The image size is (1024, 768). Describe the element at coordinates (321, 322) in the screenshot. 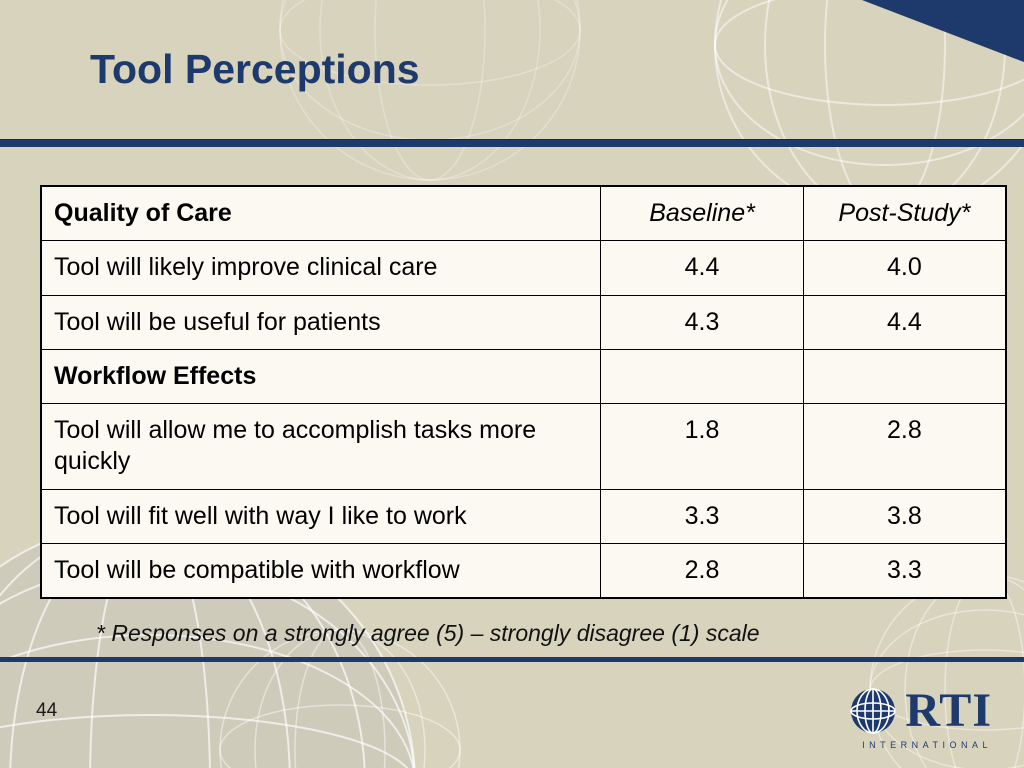

I see `row-label: Tool will be useful for patients` at that location.